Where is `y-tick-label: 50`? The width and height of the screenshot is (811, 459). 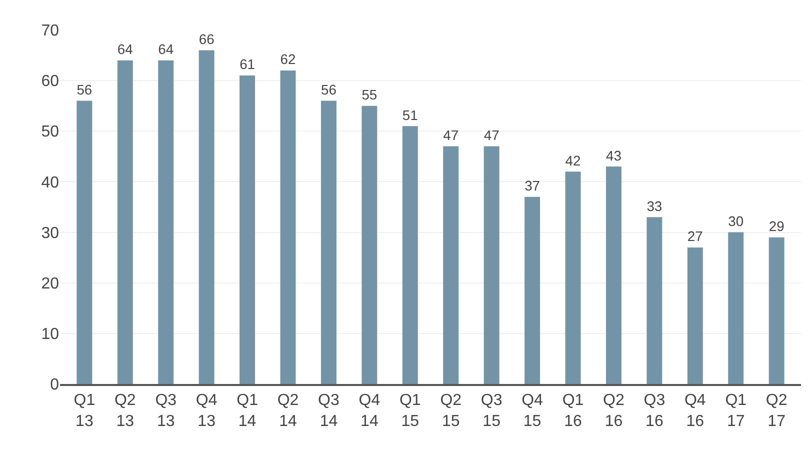 y-tick-label: 50 is located at coordinates (50, 132).